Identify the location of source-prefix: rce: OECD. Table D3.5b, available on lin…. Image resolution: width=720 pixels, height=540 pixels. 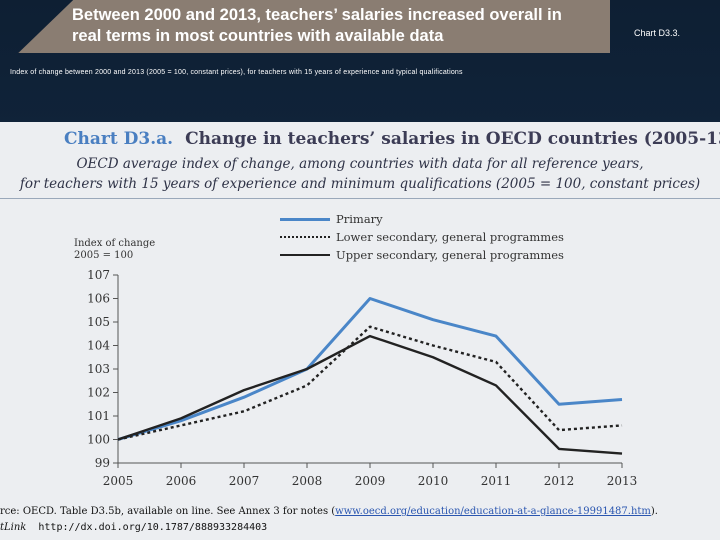
(168, 511).